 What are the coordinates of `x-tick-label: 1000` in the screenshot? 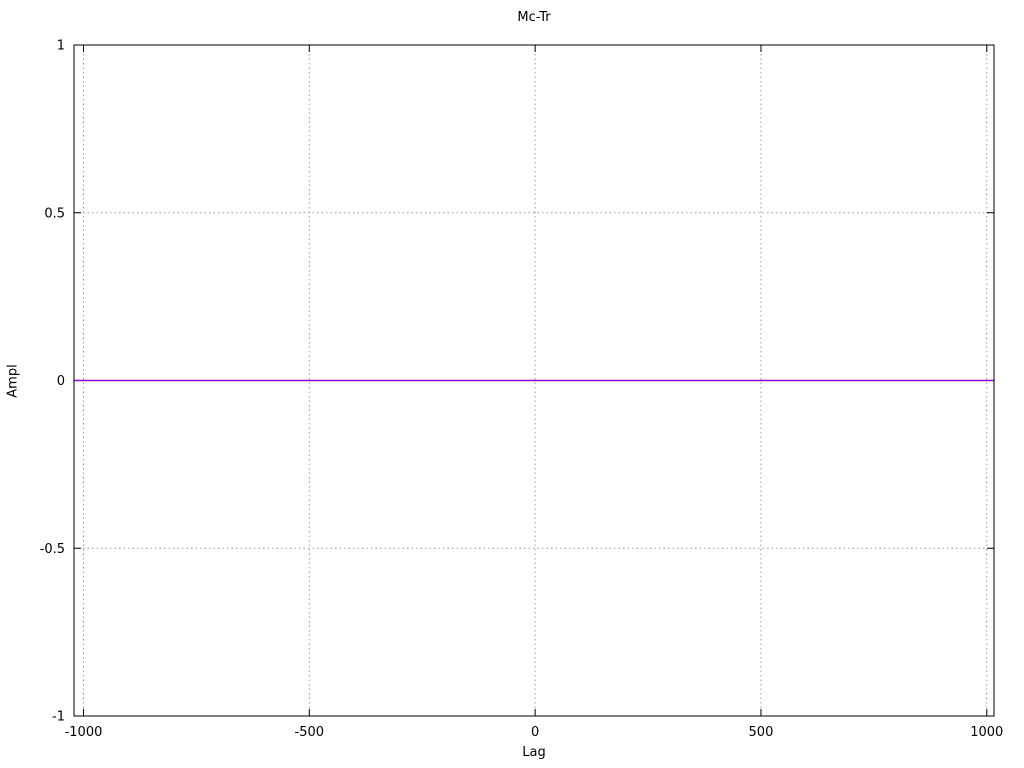 It's located at (986, 732).